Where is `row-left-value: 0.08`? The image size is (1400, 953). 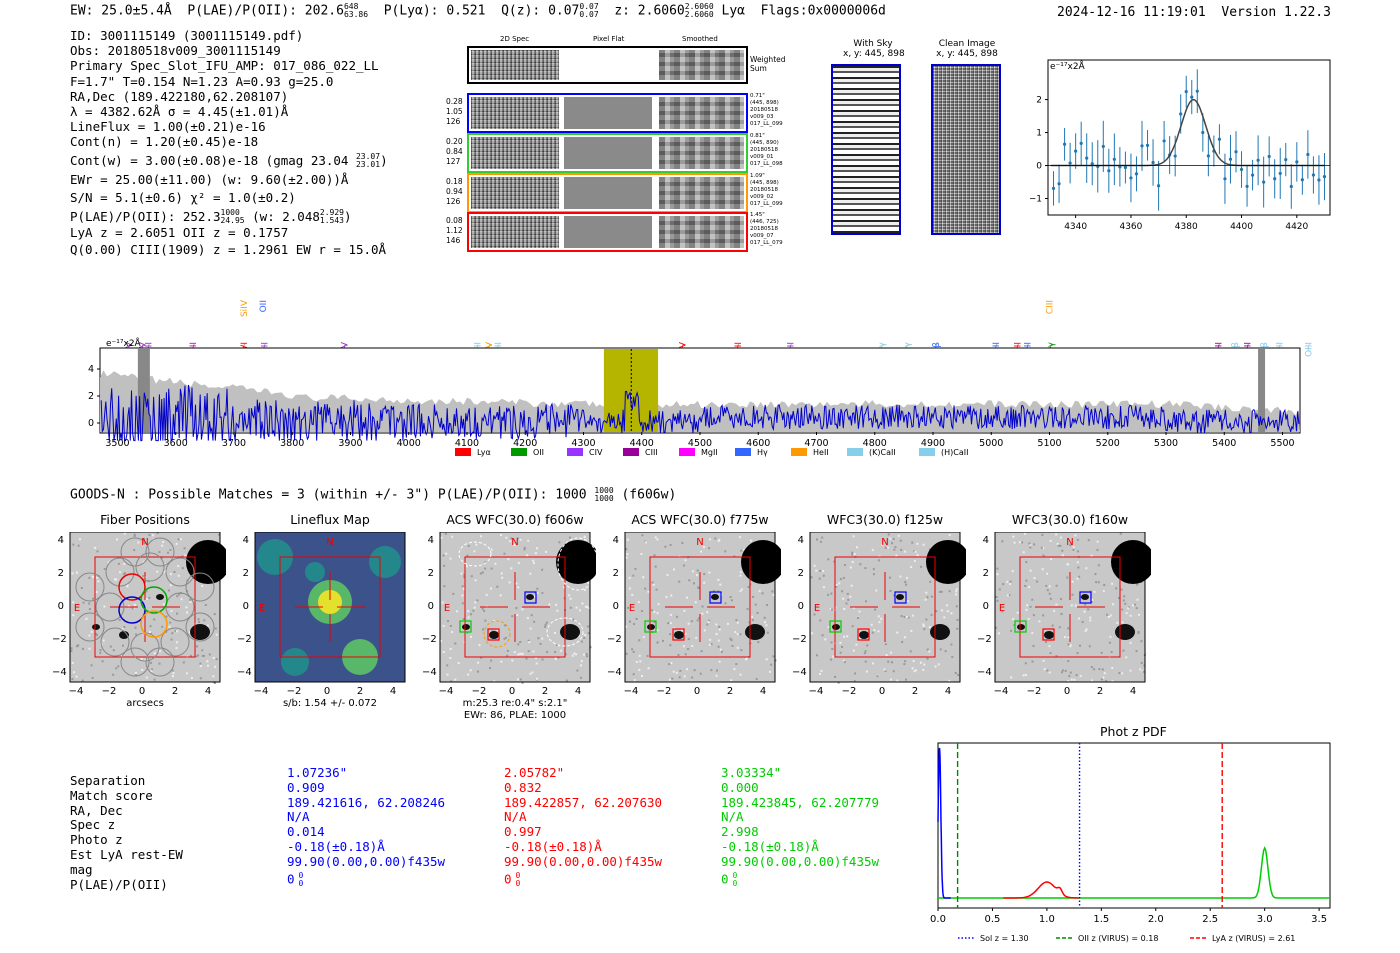
row-left-value: 0.08 is located at coordinates (454, 220).